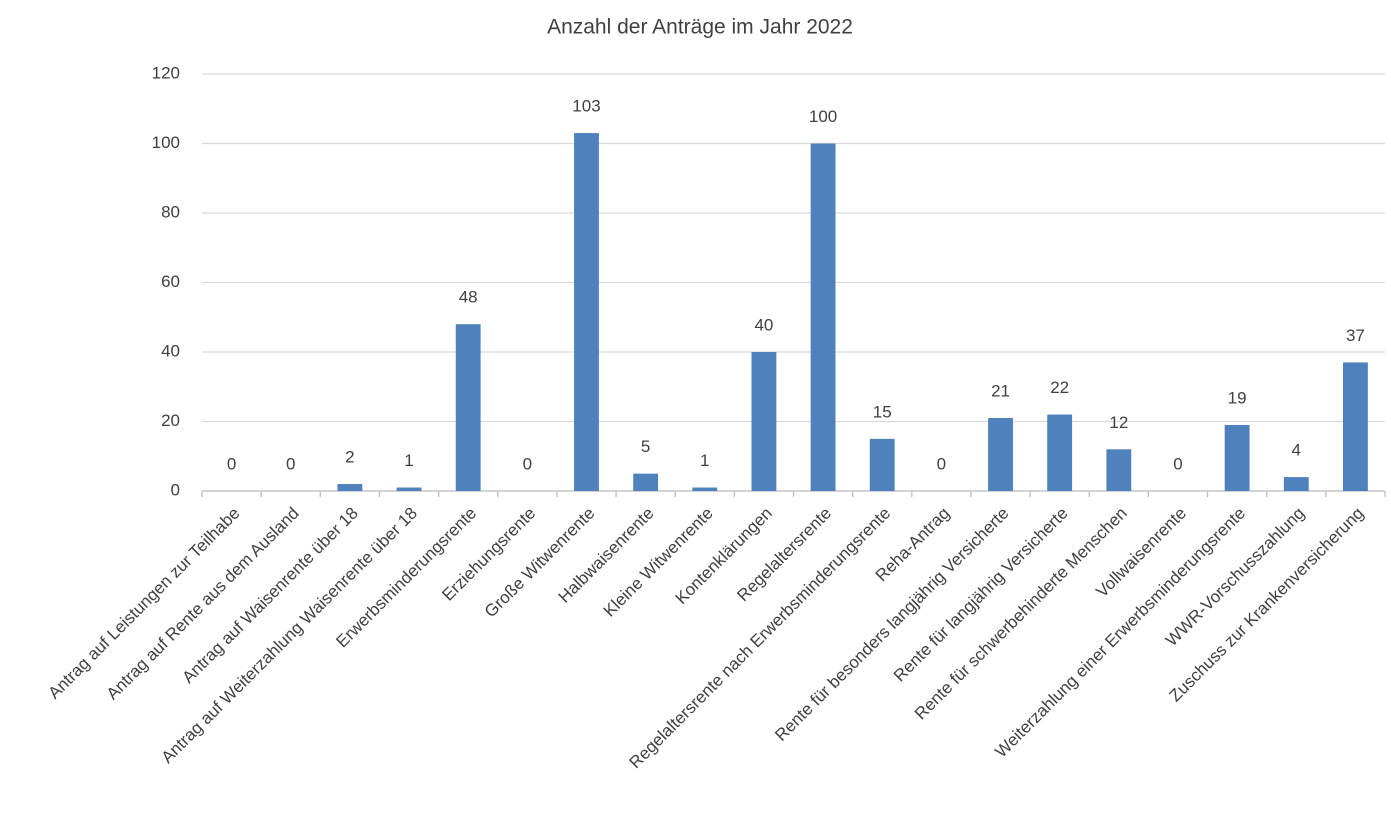  What do you see at coordinates (700, 27) in the screenshot?
I see `chart-title: Anzahl der Anträge im Jahr 2022` at bounding box center [700, 27].